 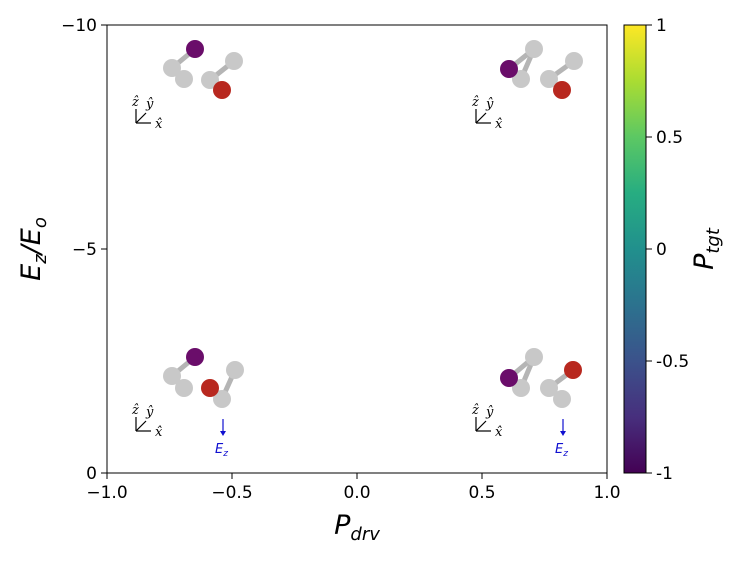 What do you see at coordinates (79, 26) in the screenshot?
I see `y-tick-label: −10` at bounding box center [79, 26].